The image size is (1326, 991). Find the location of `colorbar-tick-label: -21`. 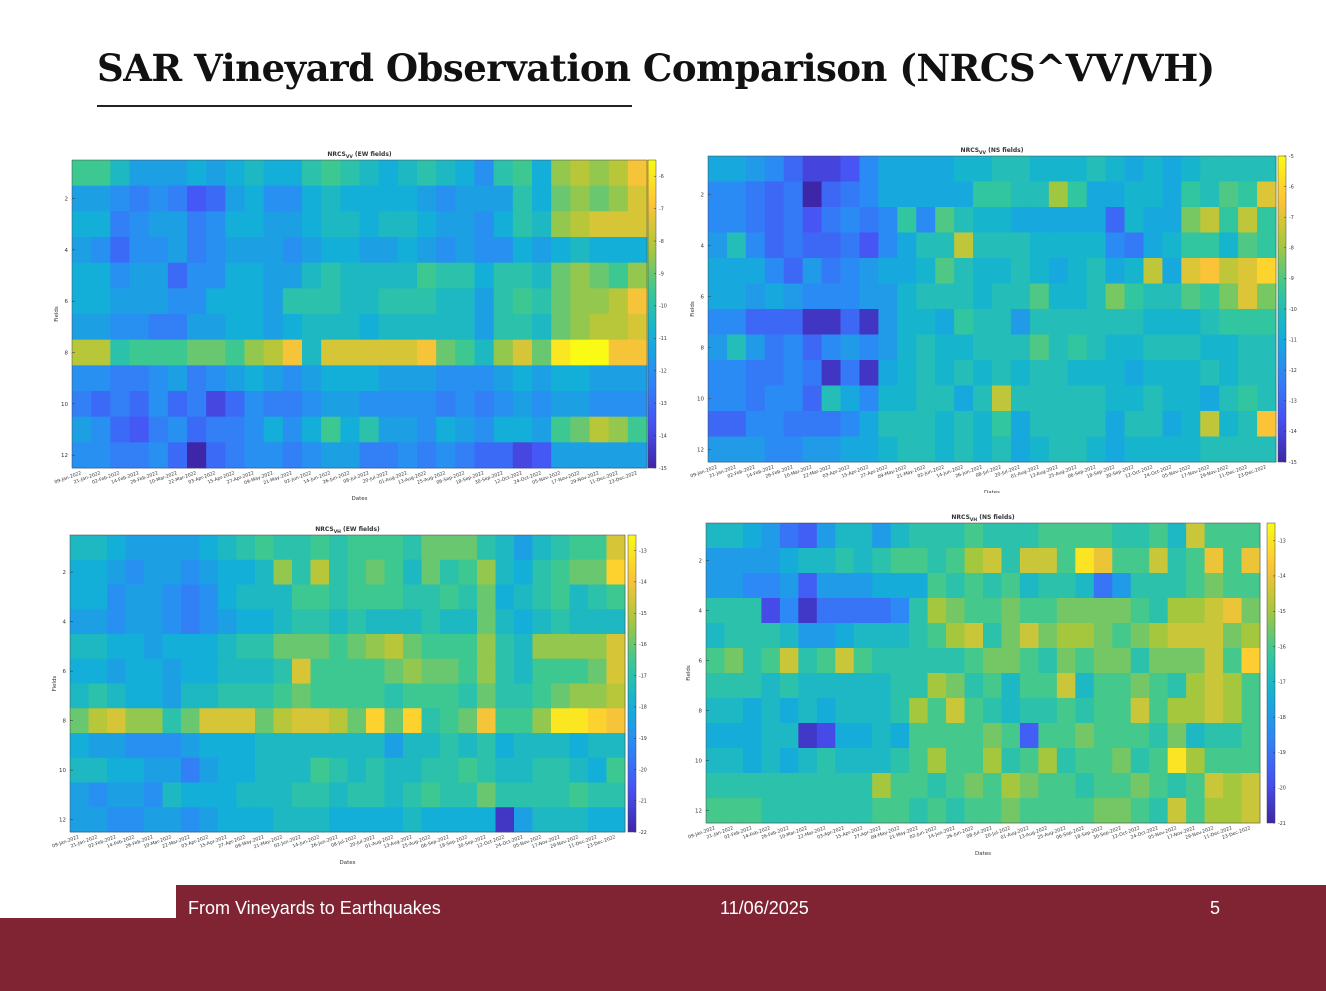

colorbar-tick-label: -21 is located at coordinates (643, 802).